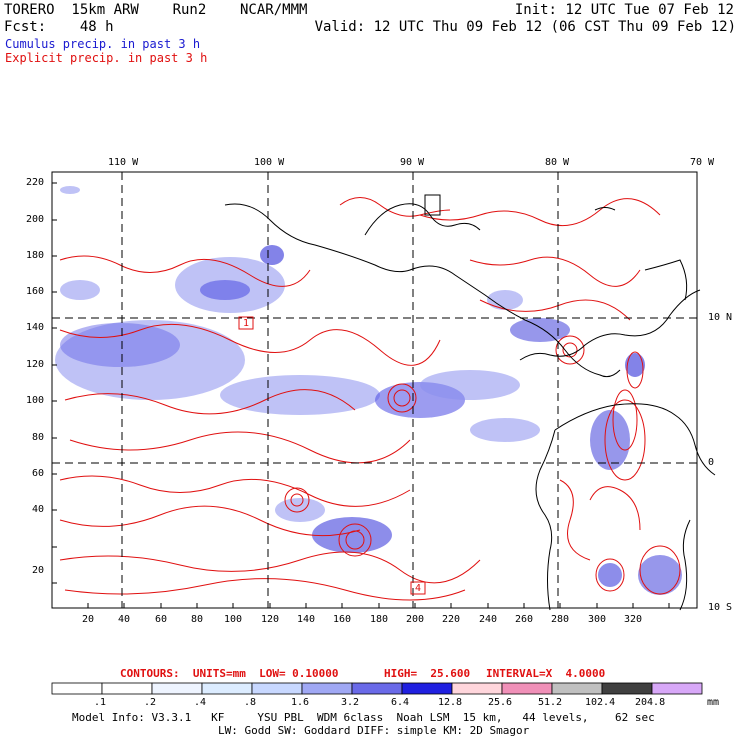 This screenshot has height=740, width=740. What do you see at coordinates (451, 619) in the screenshot?
I see `x-tick-label: 220` at bounding box center [451, 619].